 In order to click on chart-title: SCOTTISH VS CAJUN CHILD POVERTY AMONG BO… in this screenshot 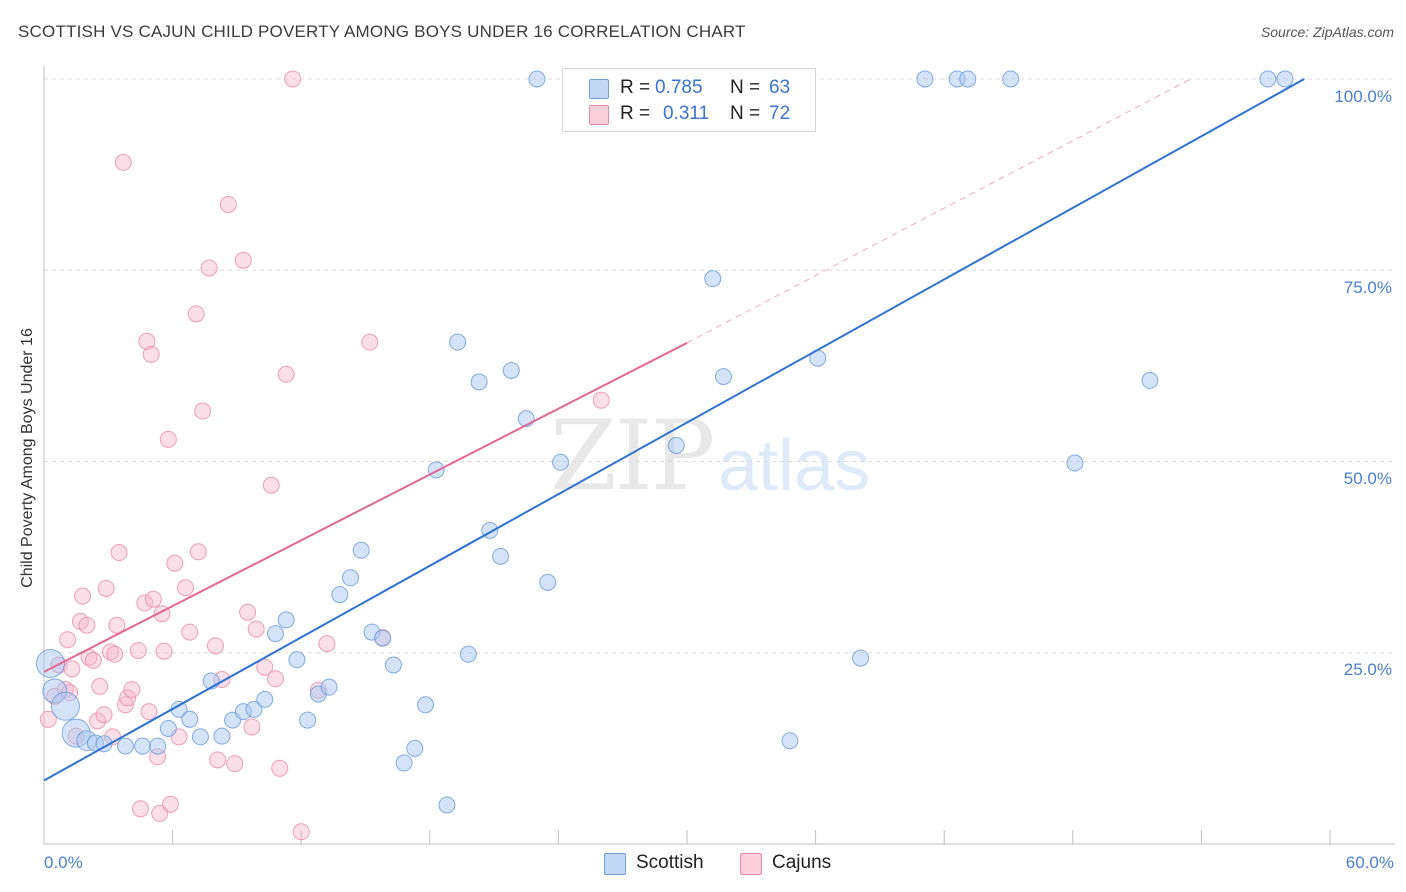, I will do `click(382, 31)`.